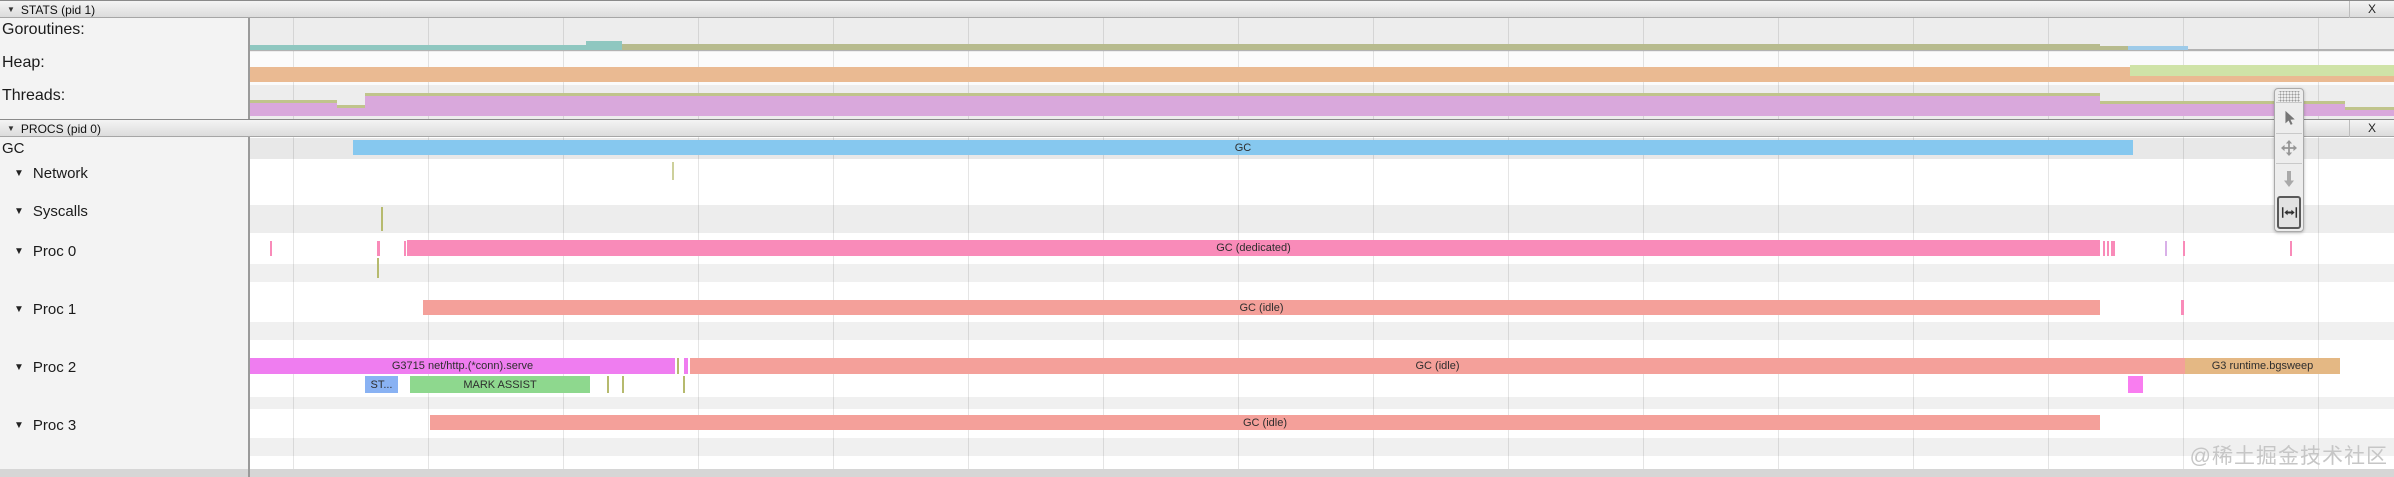 This screenshot has height=477, width=2394. I want to click on track-row-proc3: ▼ Proc 3, so click(124, 425).